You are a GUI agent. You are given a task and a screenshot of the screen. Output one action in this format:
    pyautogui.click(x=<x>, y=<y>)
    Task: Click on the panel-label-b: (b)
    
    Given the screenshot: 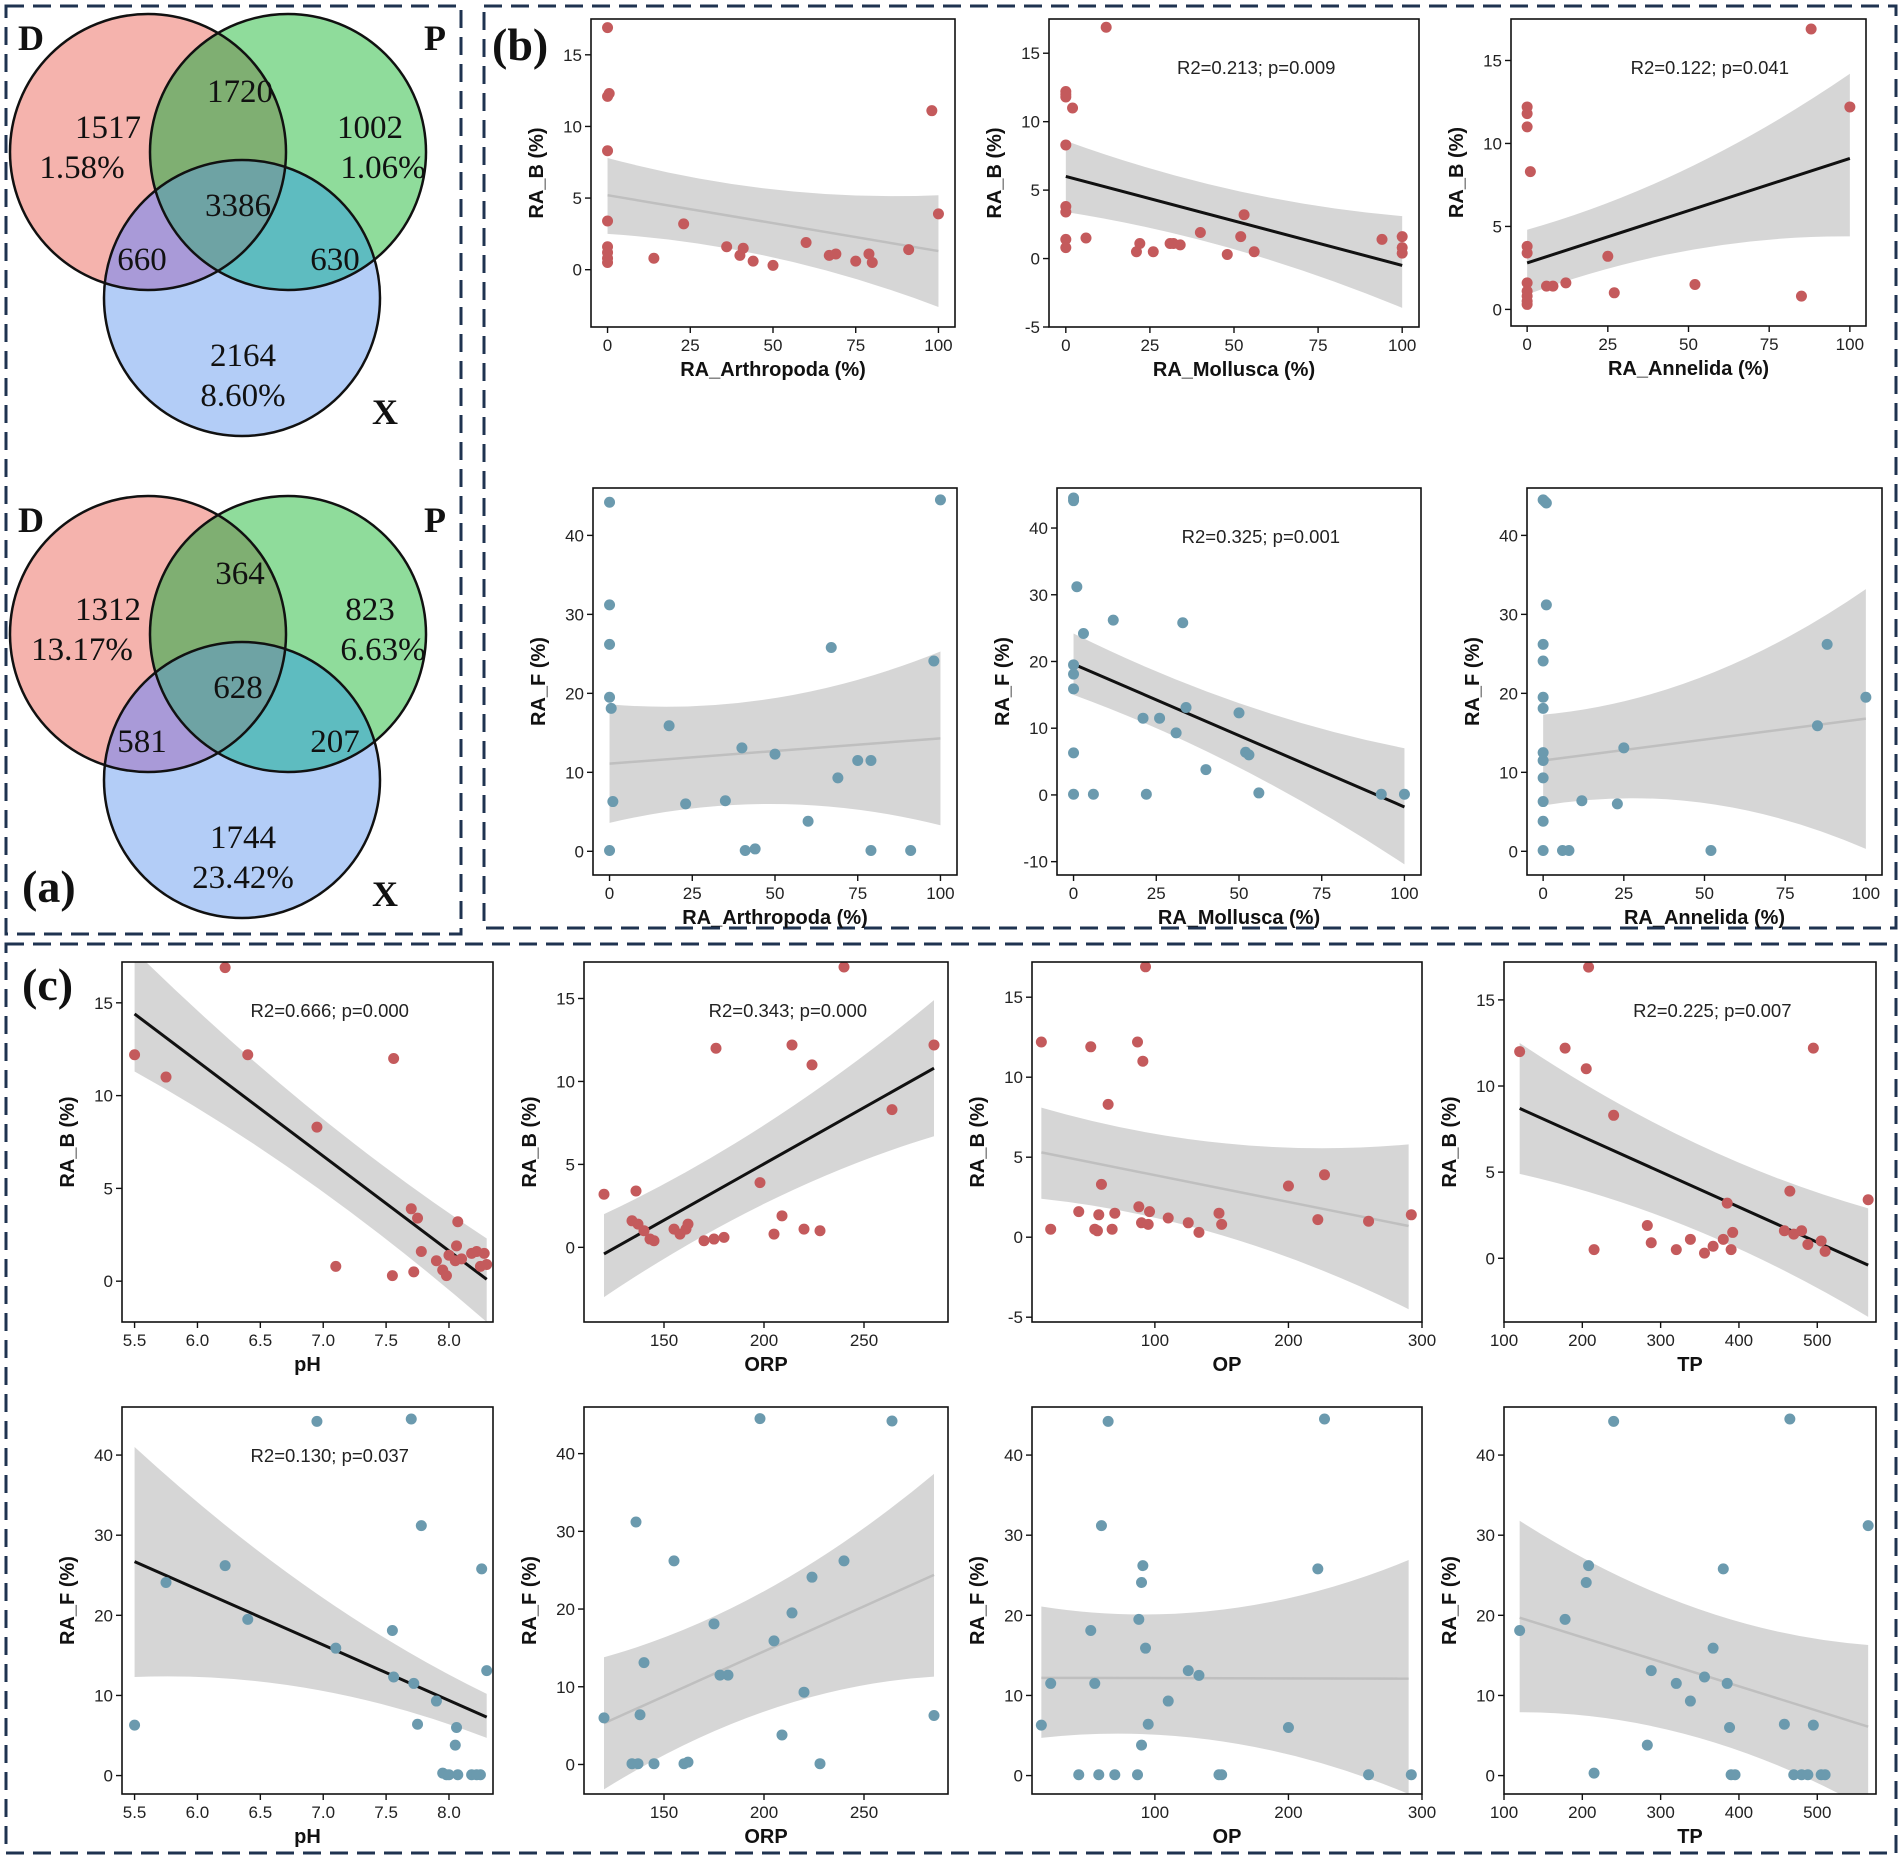 What is the action you would take?
    pyautogui.click(x=520, y=44)
    